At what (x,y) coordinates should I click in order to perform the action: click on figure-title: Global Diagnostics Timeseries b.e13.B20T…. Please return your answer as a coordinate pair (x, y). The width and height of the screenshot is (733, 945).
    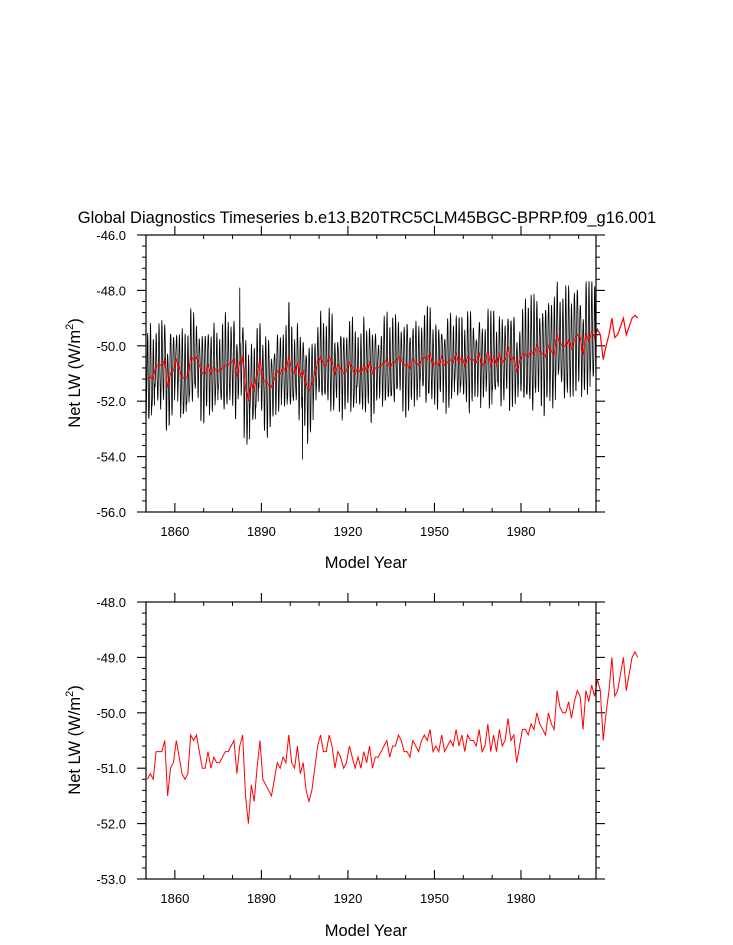
    Looking at the image, I should click on (367, 218).